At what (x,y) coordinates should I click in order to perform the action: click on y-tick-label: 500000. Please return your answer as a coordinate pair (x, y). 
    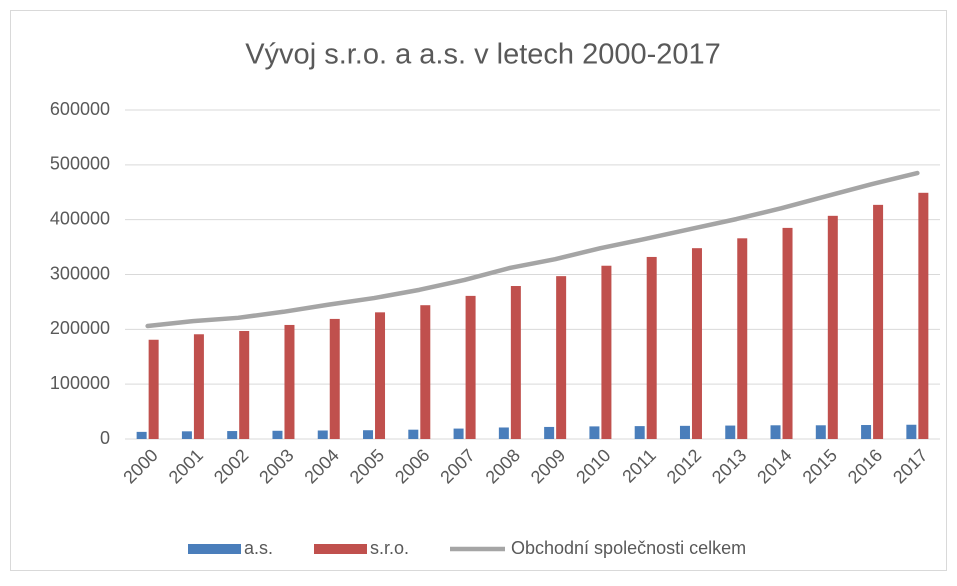
    Looking at the image, I should click on (80, 164).